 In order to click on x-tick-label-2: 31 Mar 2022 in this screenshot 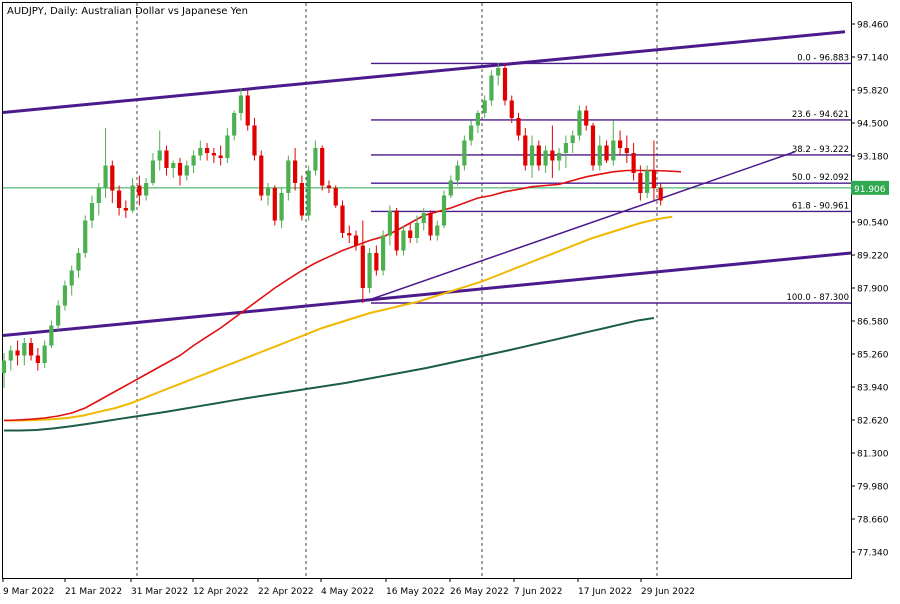, I will do `click(159, 592)`.